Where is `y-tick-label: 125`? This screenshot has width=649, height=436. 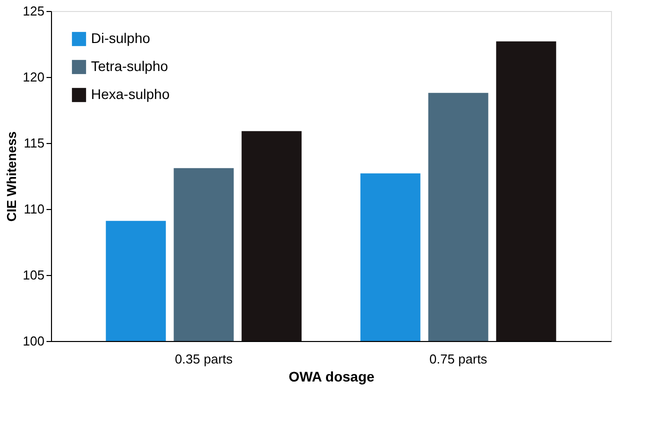 y-tick-label: 125 is located at coordinates (33, 11).